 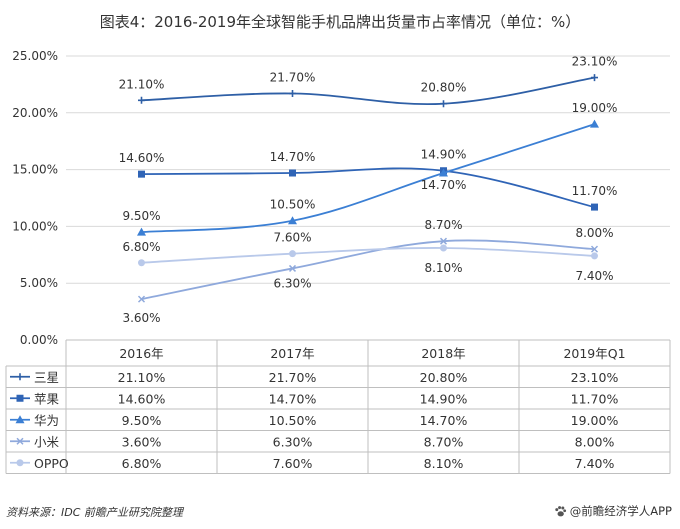 What do you see at coordinates (595, 441) in the screenshot?
I see `table-cell: 8.00%` at bounding box center [595, 441].